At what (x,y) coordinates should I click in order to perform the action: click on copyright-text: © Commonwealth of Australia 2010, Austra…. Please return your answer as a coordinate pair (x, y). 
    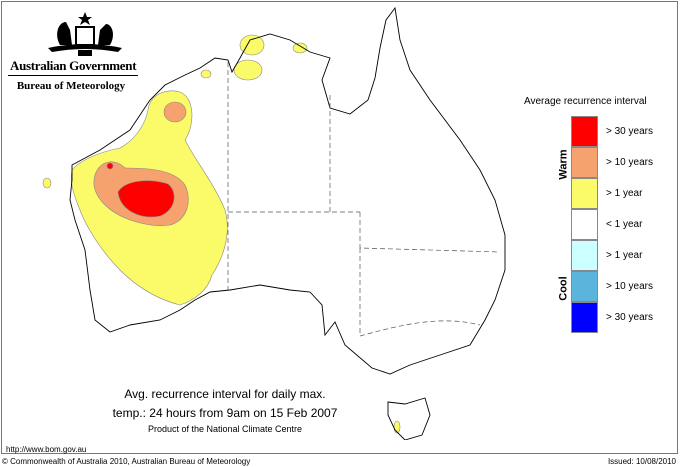
    Looking at the image, I should click on (126, 461).